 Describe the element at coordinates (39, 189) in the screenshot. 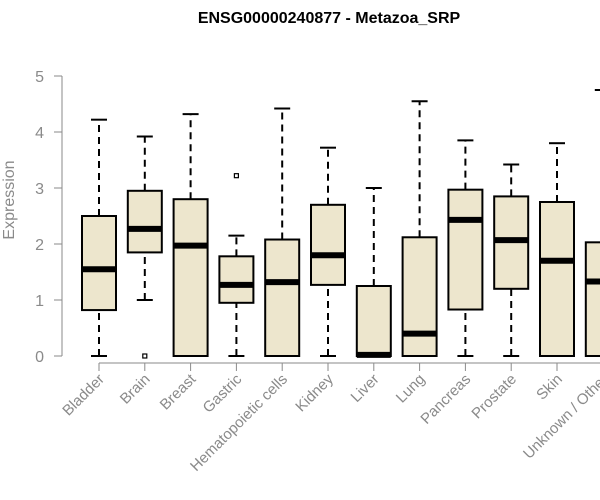

I see `y-tick-label: 3` at that location.